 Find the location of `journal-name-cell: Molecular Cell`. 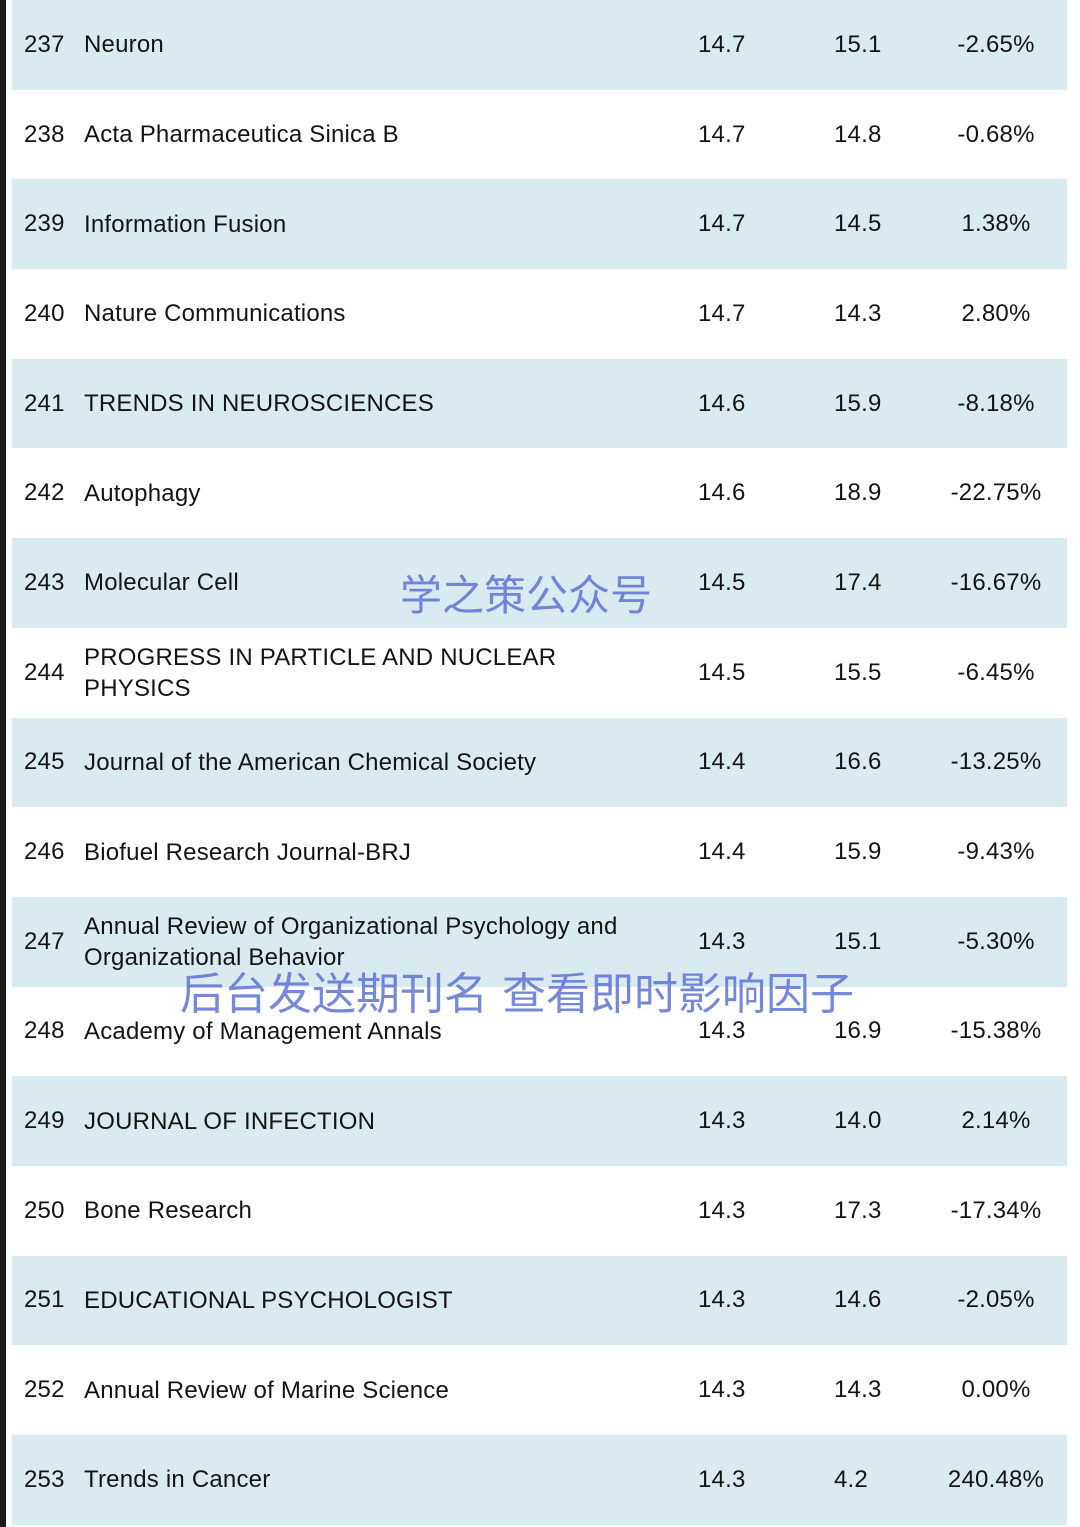

journal-name-cell: Molecular Cell is located at coordinates (161, 583).